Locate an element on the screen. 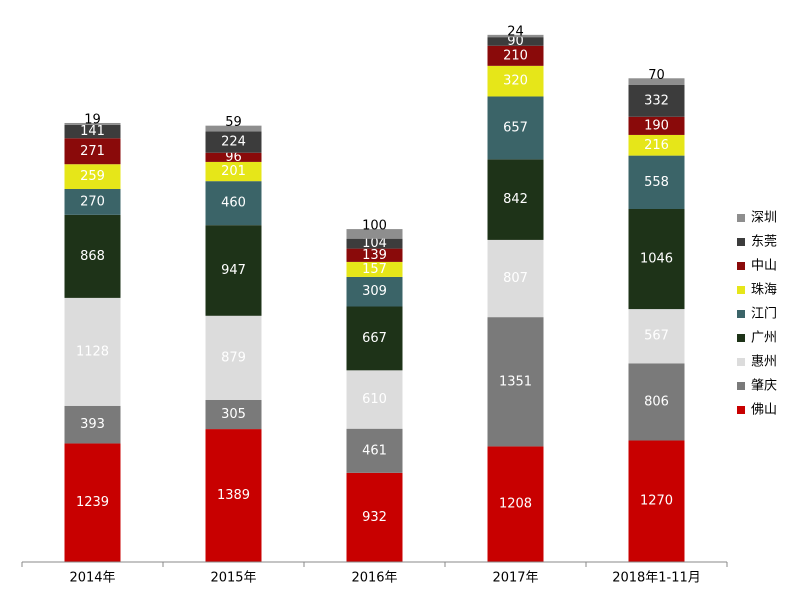  data-label: 1351 is located at coordinates (515, 381).